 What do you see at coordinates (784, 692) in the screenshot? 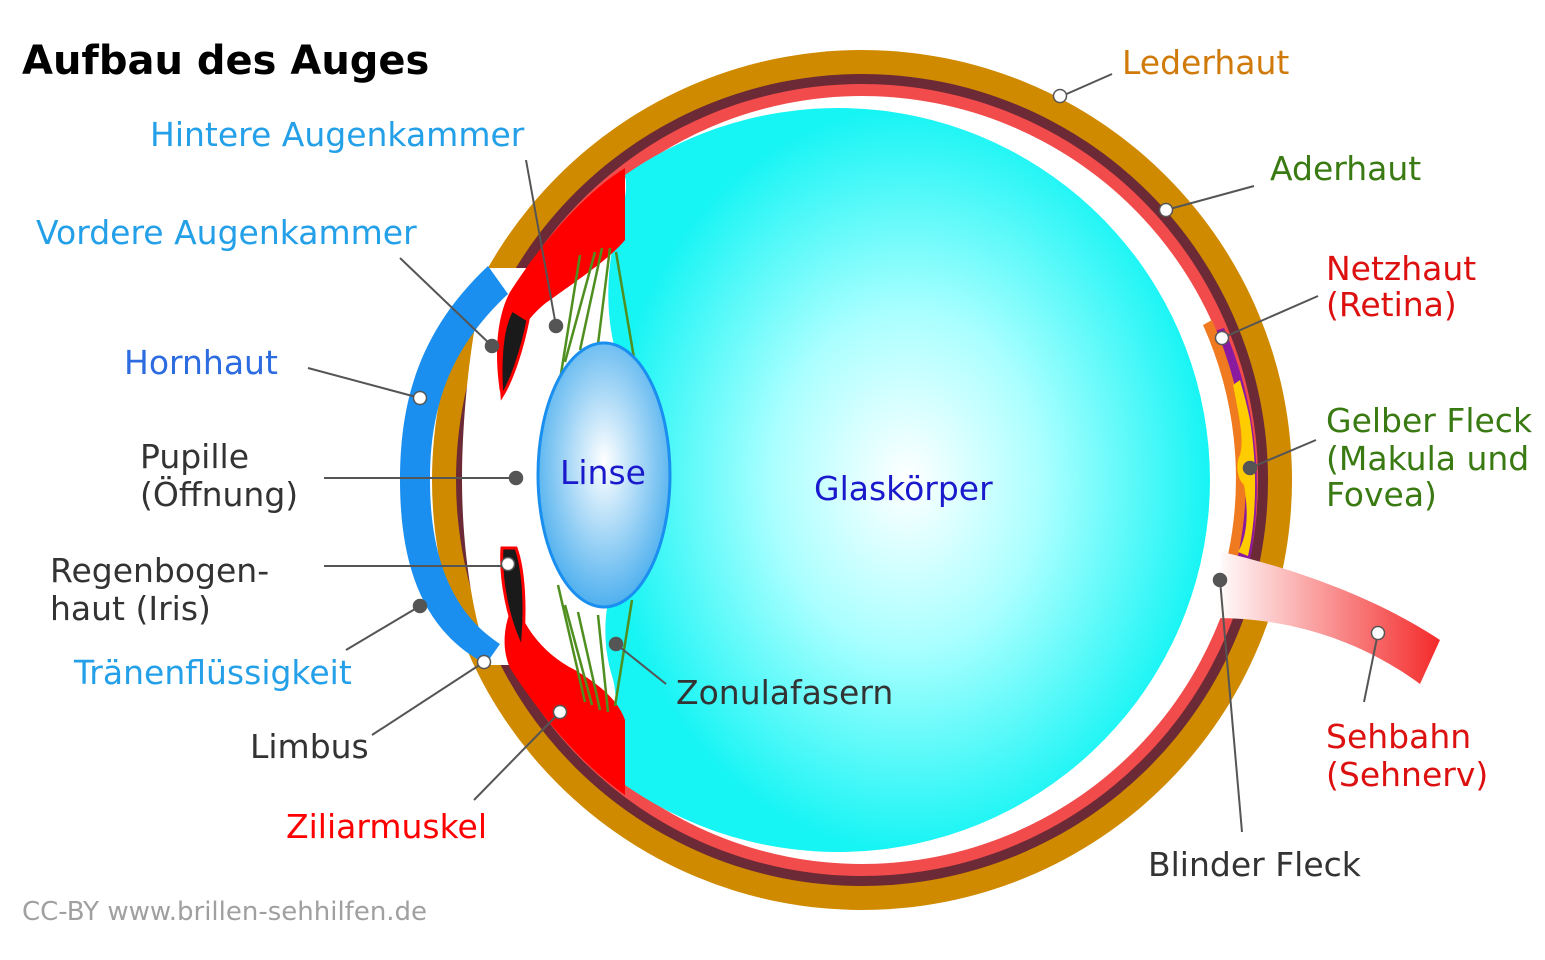
I see `label-zonulafasern: Zonulafasern` at bounding box center [784, 692].